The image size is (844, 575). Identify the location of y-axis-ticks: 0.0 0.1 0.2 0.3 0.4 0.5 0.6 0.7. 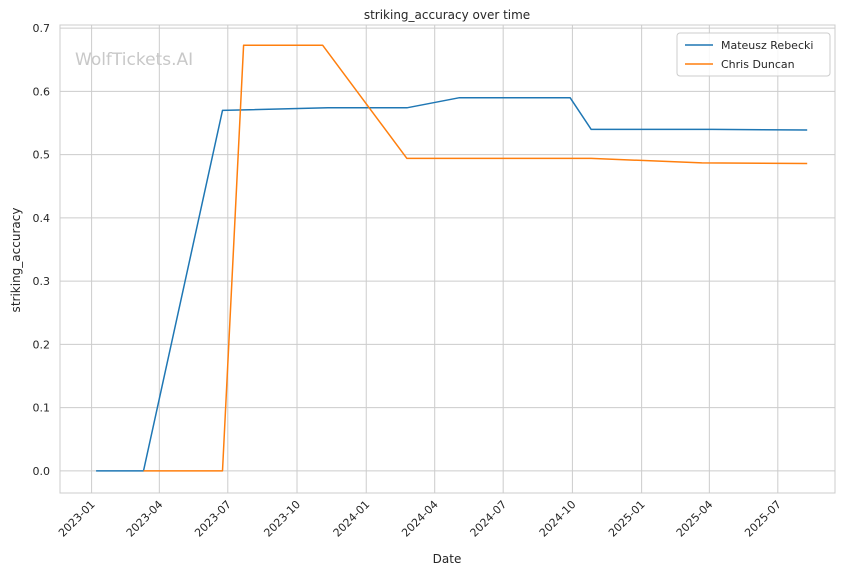
(42, 250).